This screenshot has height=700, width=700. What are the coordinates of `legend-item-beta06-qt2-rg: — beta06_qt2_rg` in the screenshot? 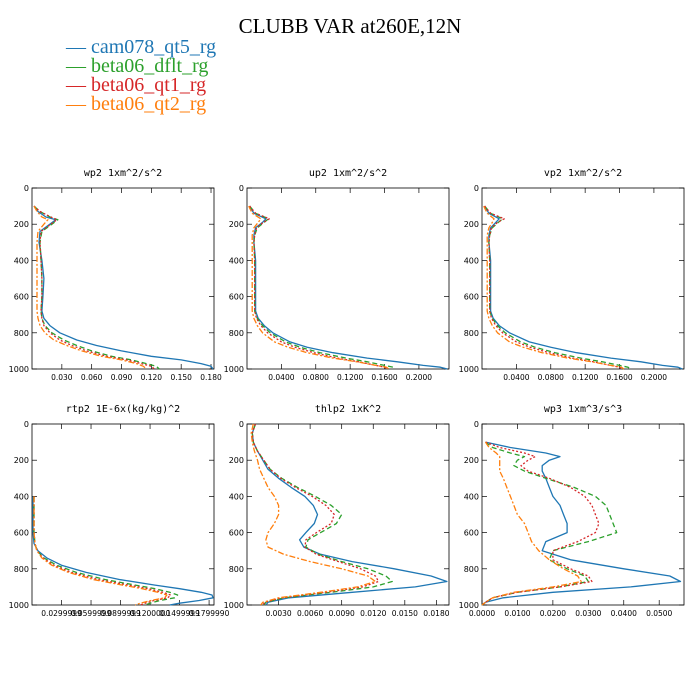 It's located at (141, 104).